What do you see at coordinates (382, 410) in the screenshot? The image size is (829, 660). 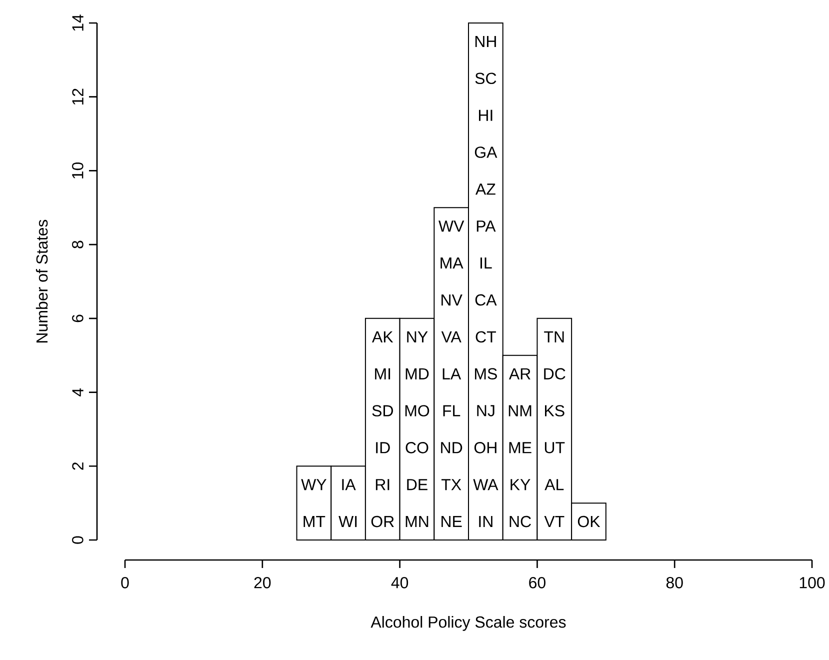 I see `annotation: SD` at bounding box center [382, 410].